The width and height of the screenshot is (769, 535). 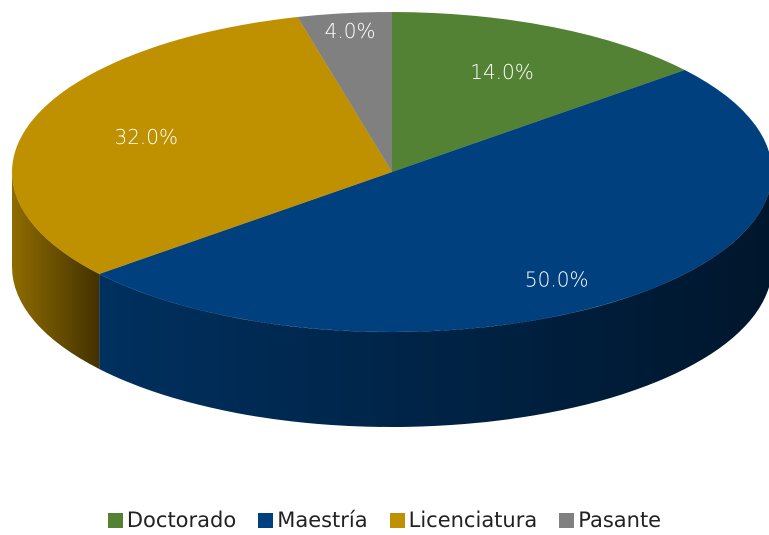 I want to click on data-label: 4.0%, so click(x=350, y=31).